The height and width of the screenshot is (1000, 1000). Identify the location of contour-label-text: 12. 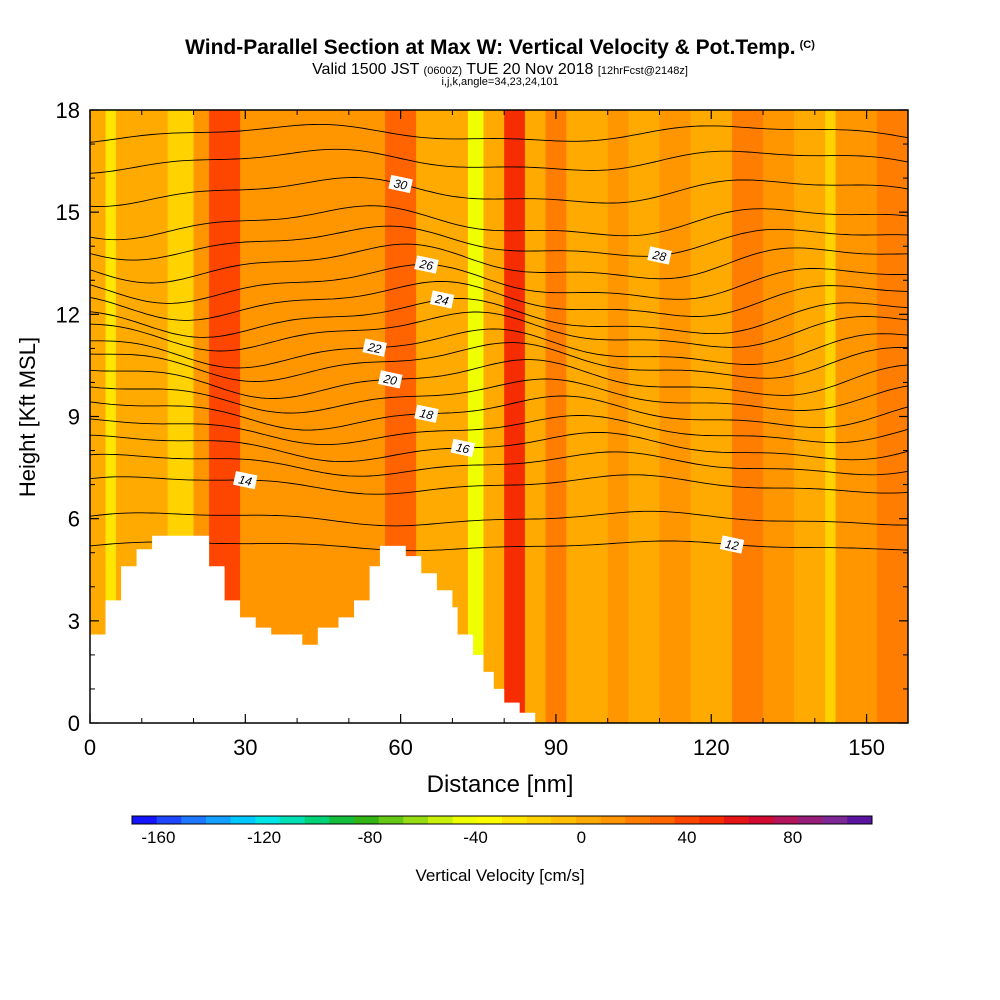
(732, 545).